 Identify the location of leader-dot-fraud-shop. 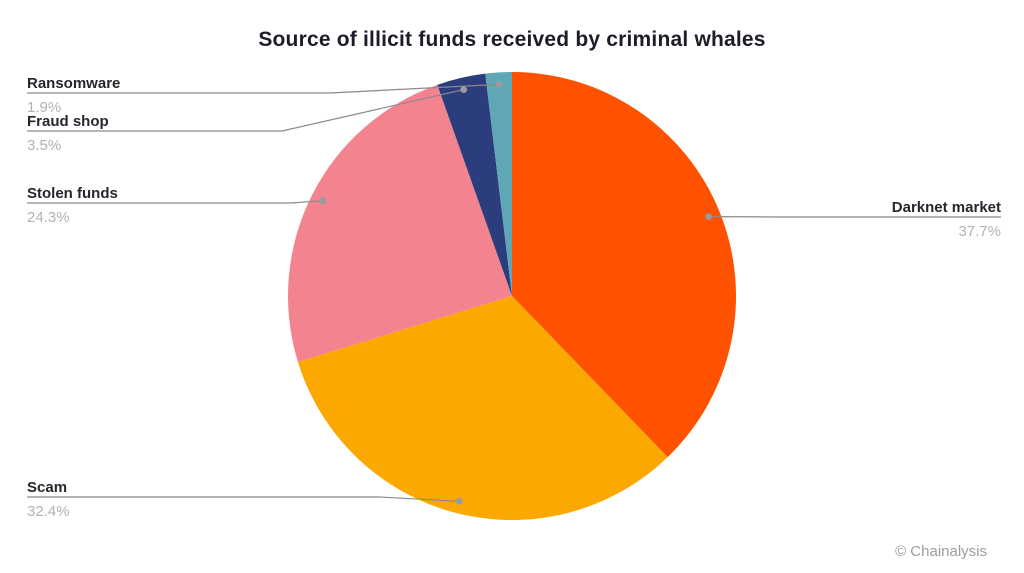
(464, 89).